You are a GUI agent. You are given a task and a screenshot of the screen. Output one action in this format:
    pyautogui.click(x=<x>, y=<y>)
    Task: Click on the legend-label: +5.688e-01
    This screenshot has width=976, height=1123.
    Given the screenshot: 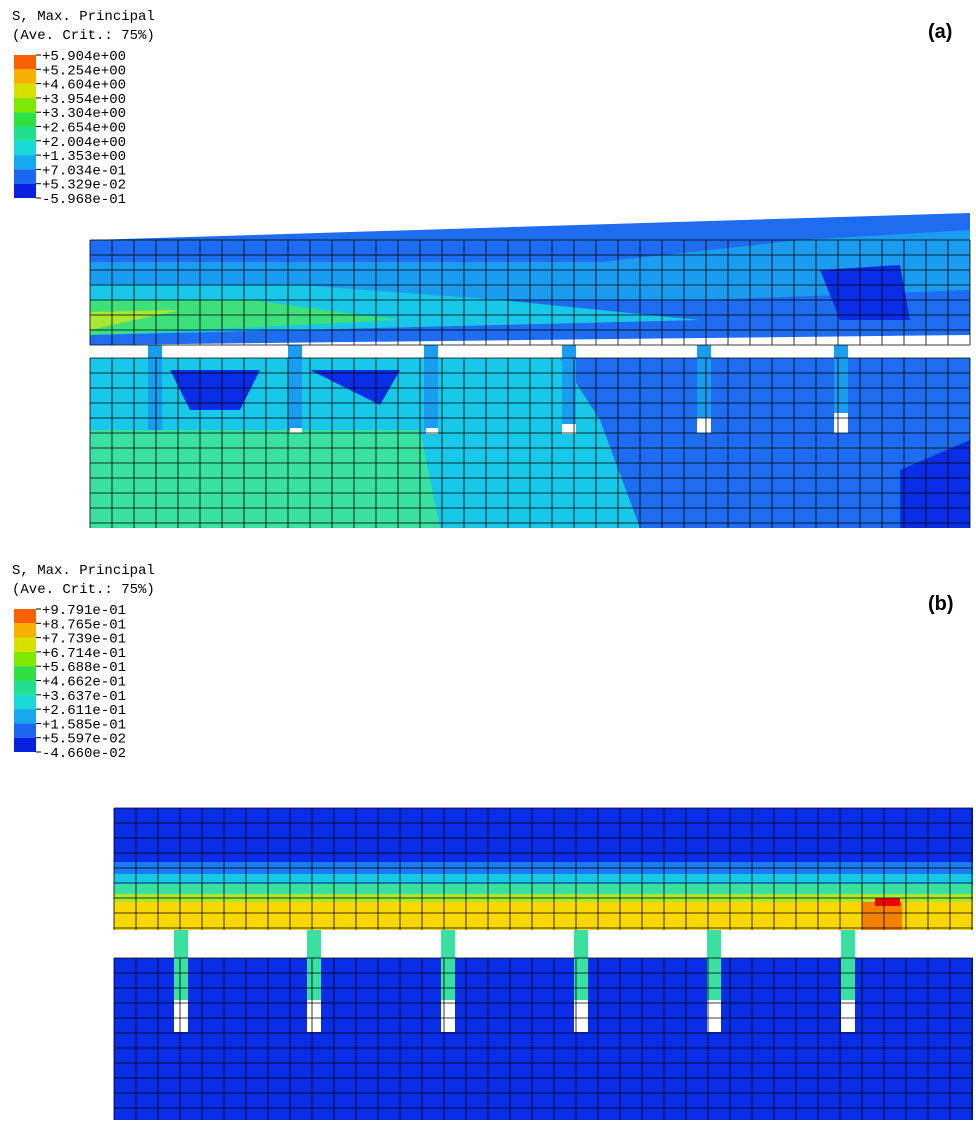 What is the action you would take?
    pyautogui.click(x=84, y=668)
    